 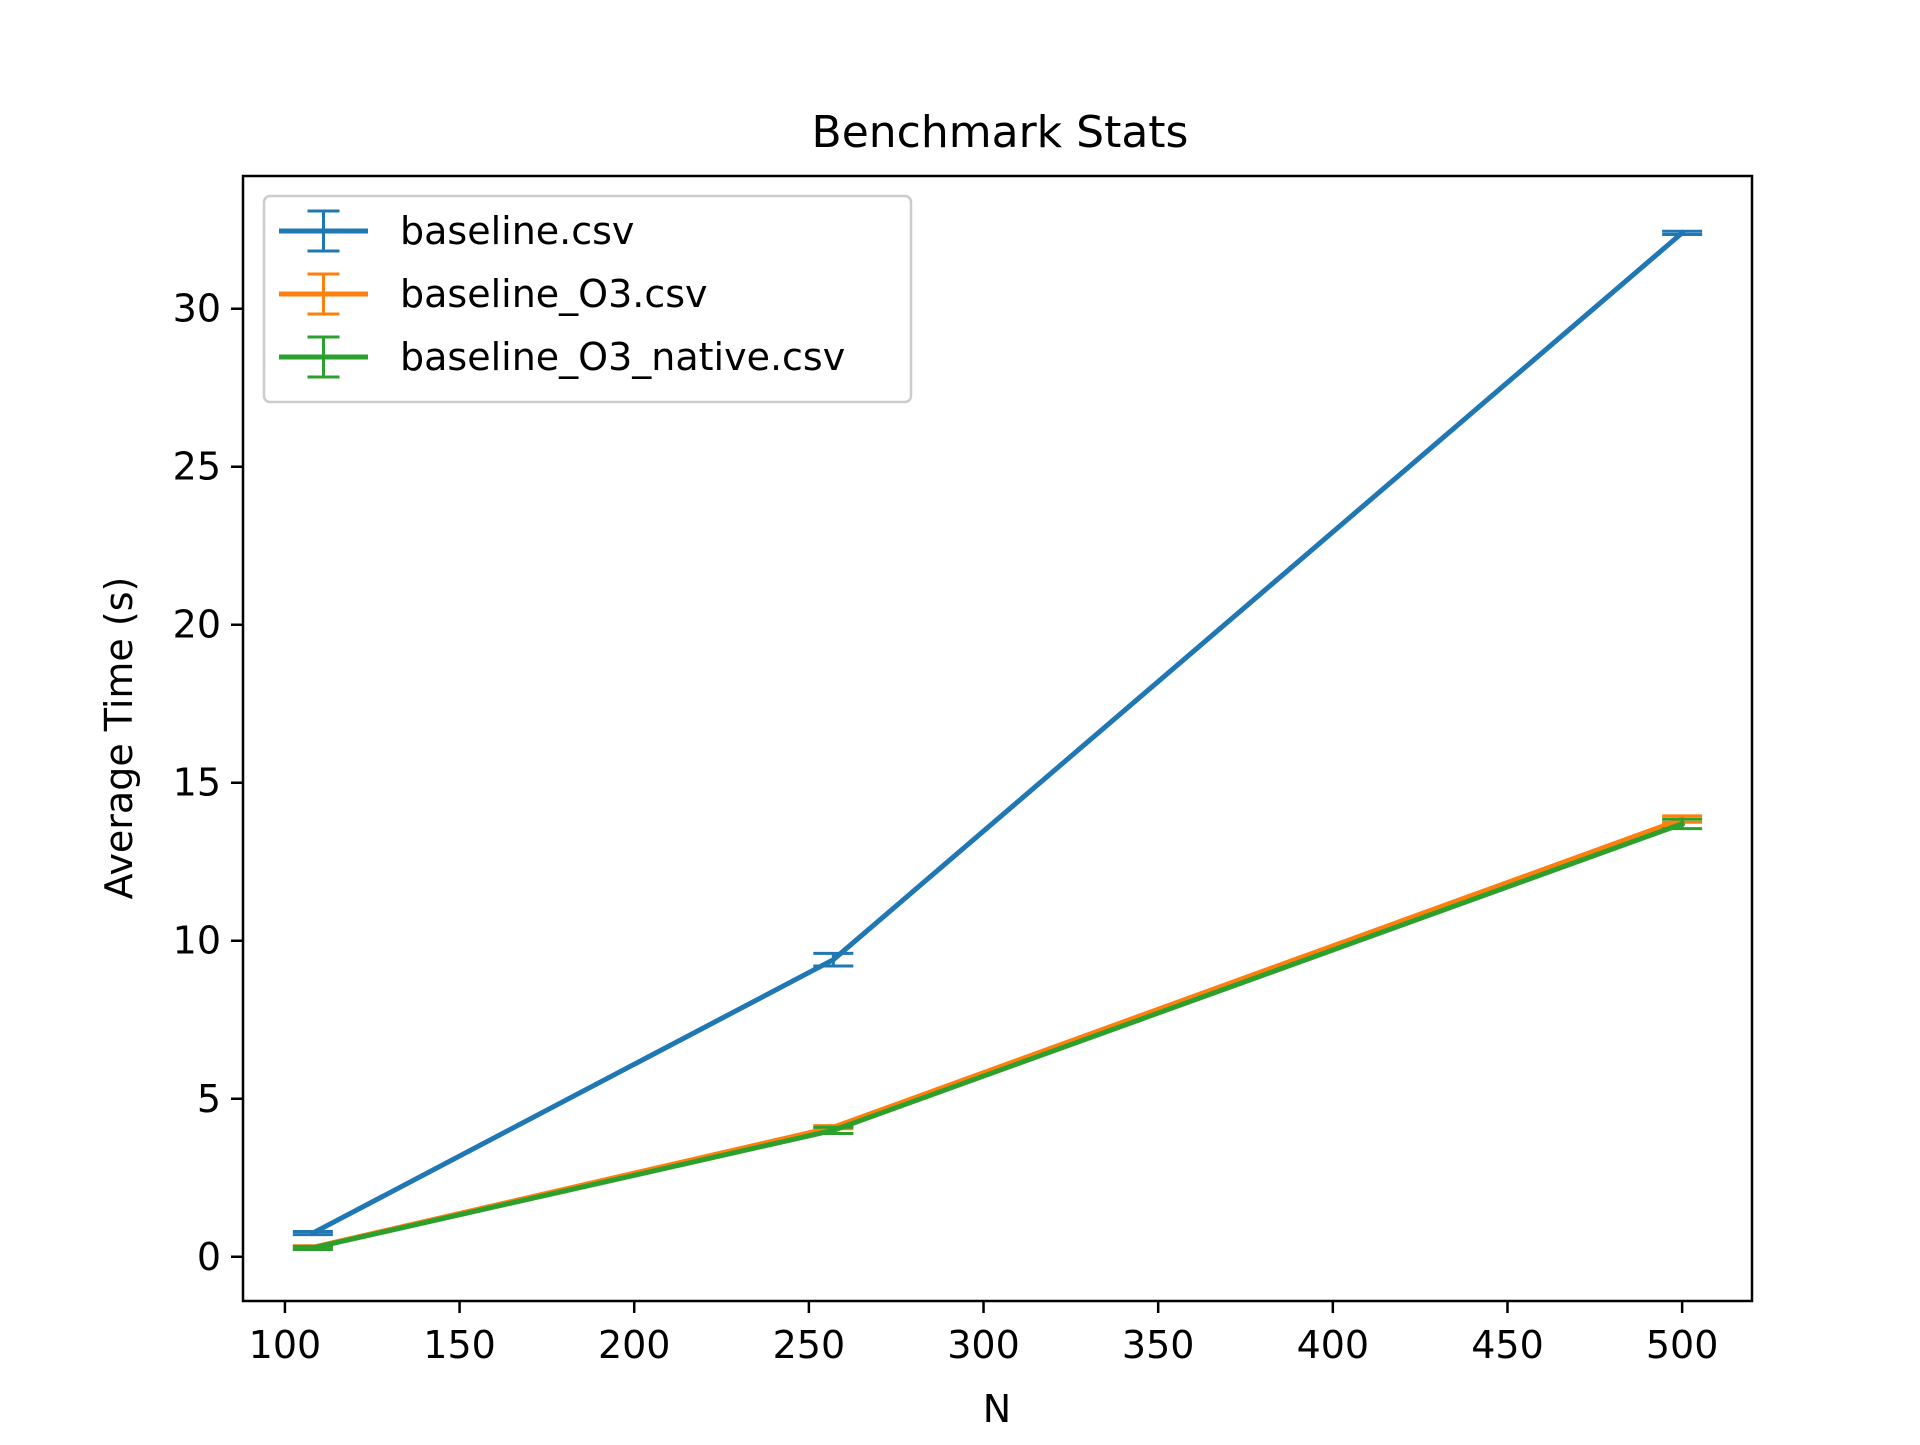 I want to click on x-tick-label: 350, so click(x=1158, y=1345).